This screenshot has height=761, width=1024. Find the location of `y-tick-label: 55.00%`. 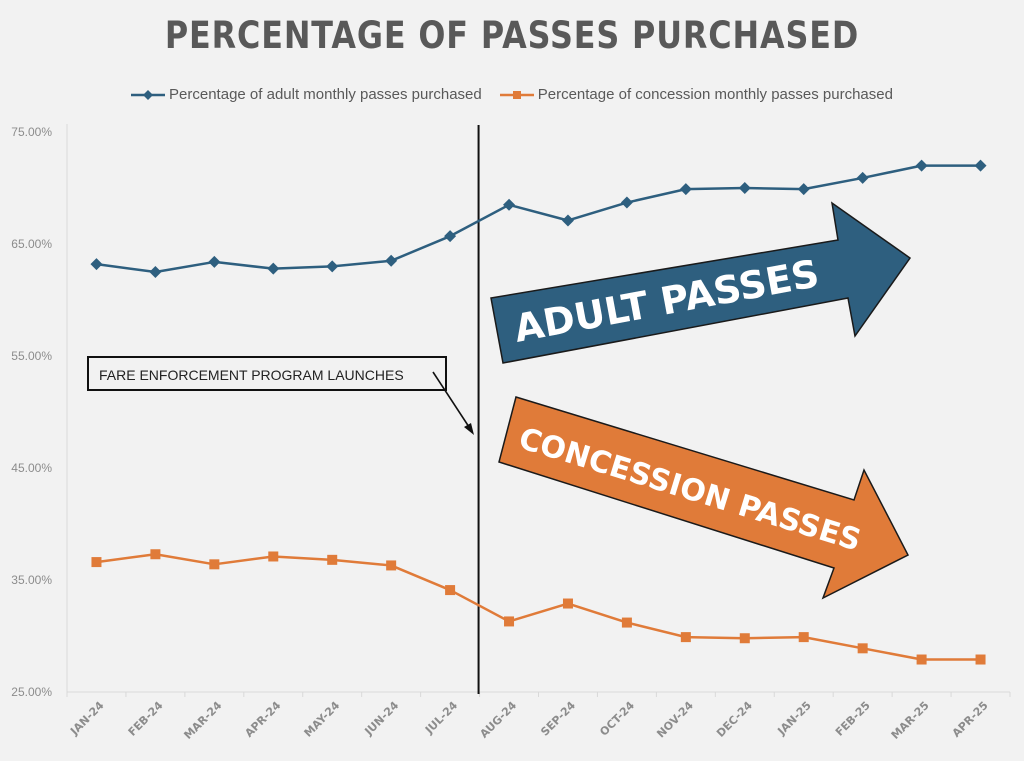

y-tick-label: 55.00% is located at coordinates (31, 356).